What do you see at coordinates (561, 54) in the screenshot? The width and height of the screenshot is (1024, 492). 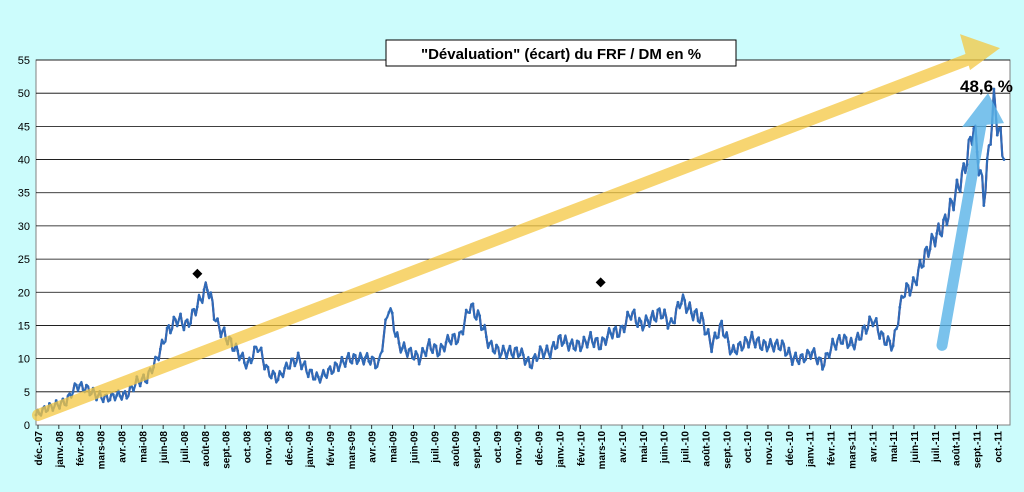 I see `chart-title-text: "Dévaluation" (écart) du FRF / DM en %` at bounding box center [561, 54].